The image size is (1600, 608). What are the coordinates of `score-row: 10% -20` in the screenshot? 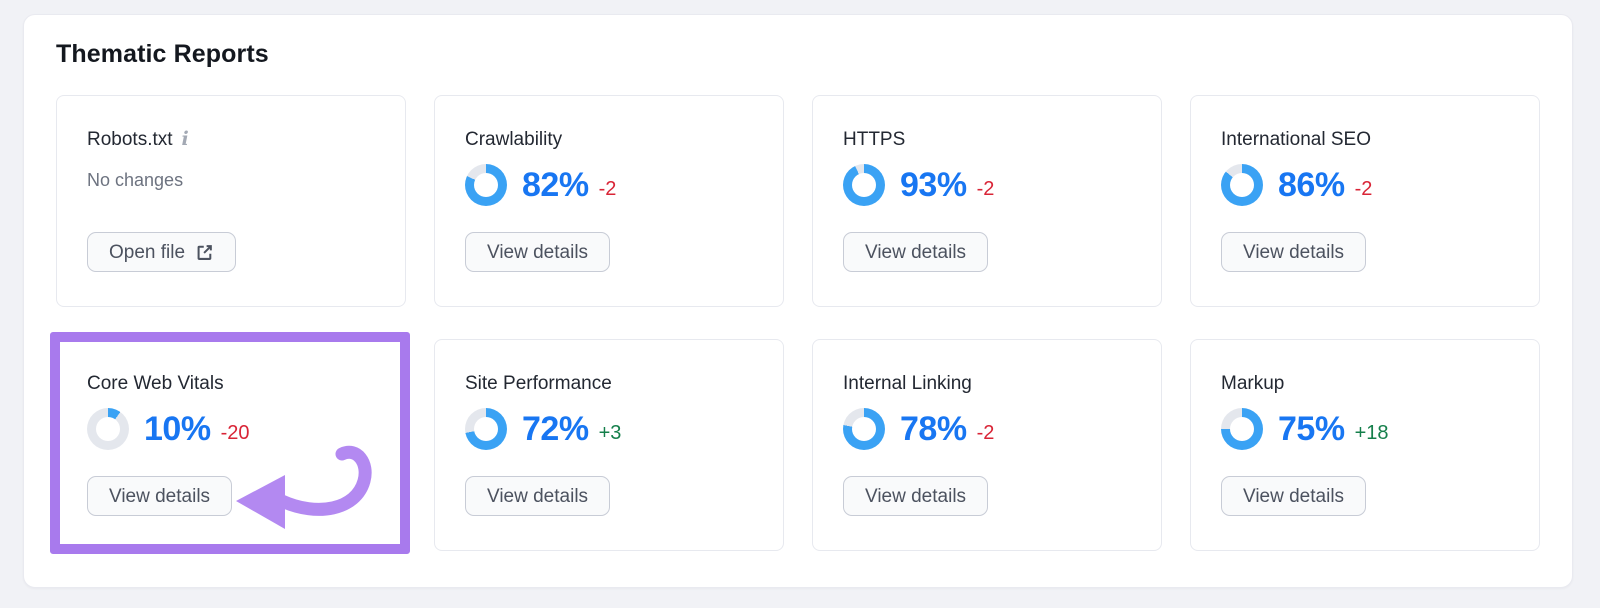 It's located at (231, 429).